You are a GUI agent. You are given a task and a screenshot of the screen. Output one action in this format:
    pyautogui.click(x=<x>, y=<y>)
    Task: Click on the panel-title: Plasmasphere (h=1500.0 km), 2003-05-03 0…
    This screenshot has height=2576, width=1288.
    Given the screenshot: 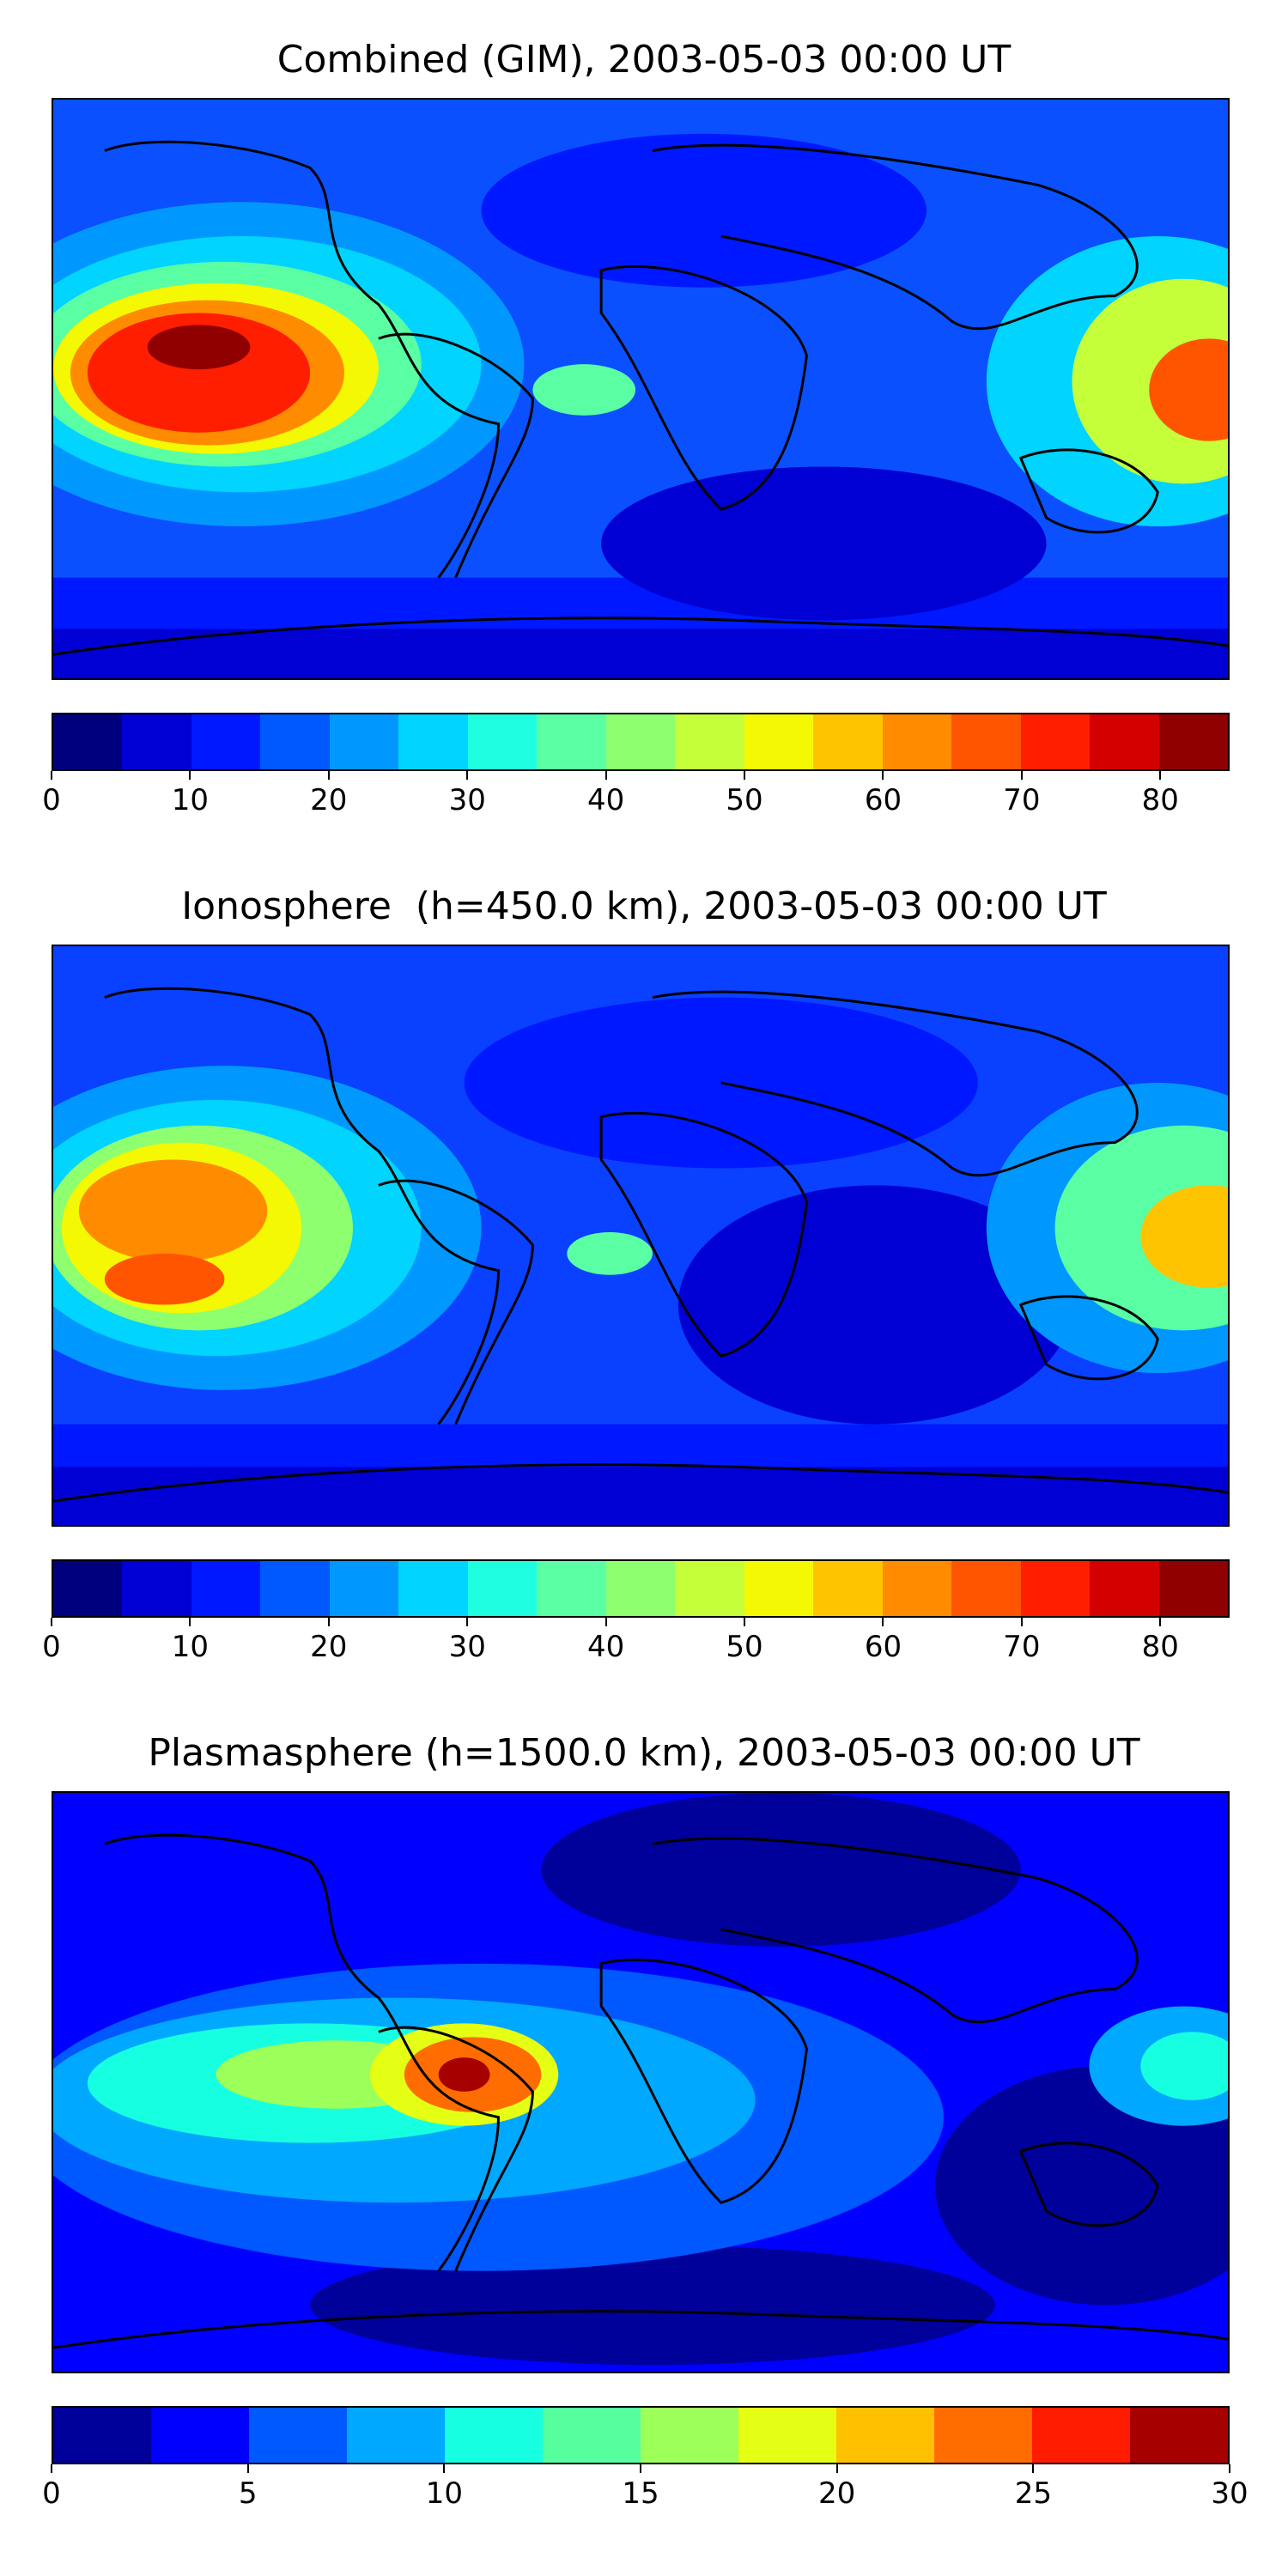 What is the action you would take?
    pyautogui.click(x=644, y=1753)
    